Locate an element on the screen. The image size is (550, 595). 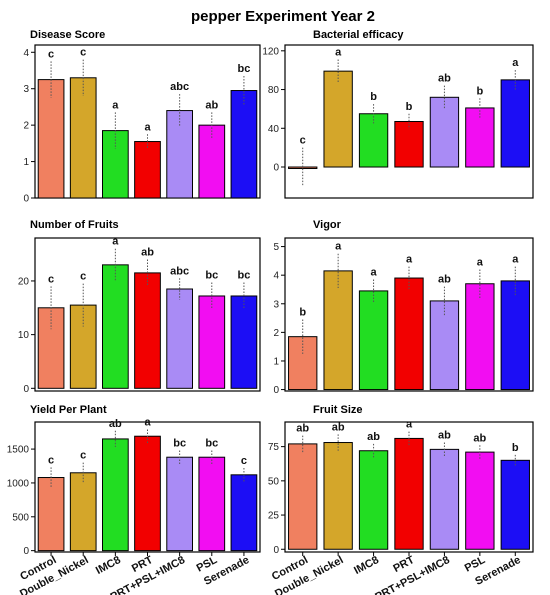
y-tick-label: 25 is located at coordinates (274, 516).